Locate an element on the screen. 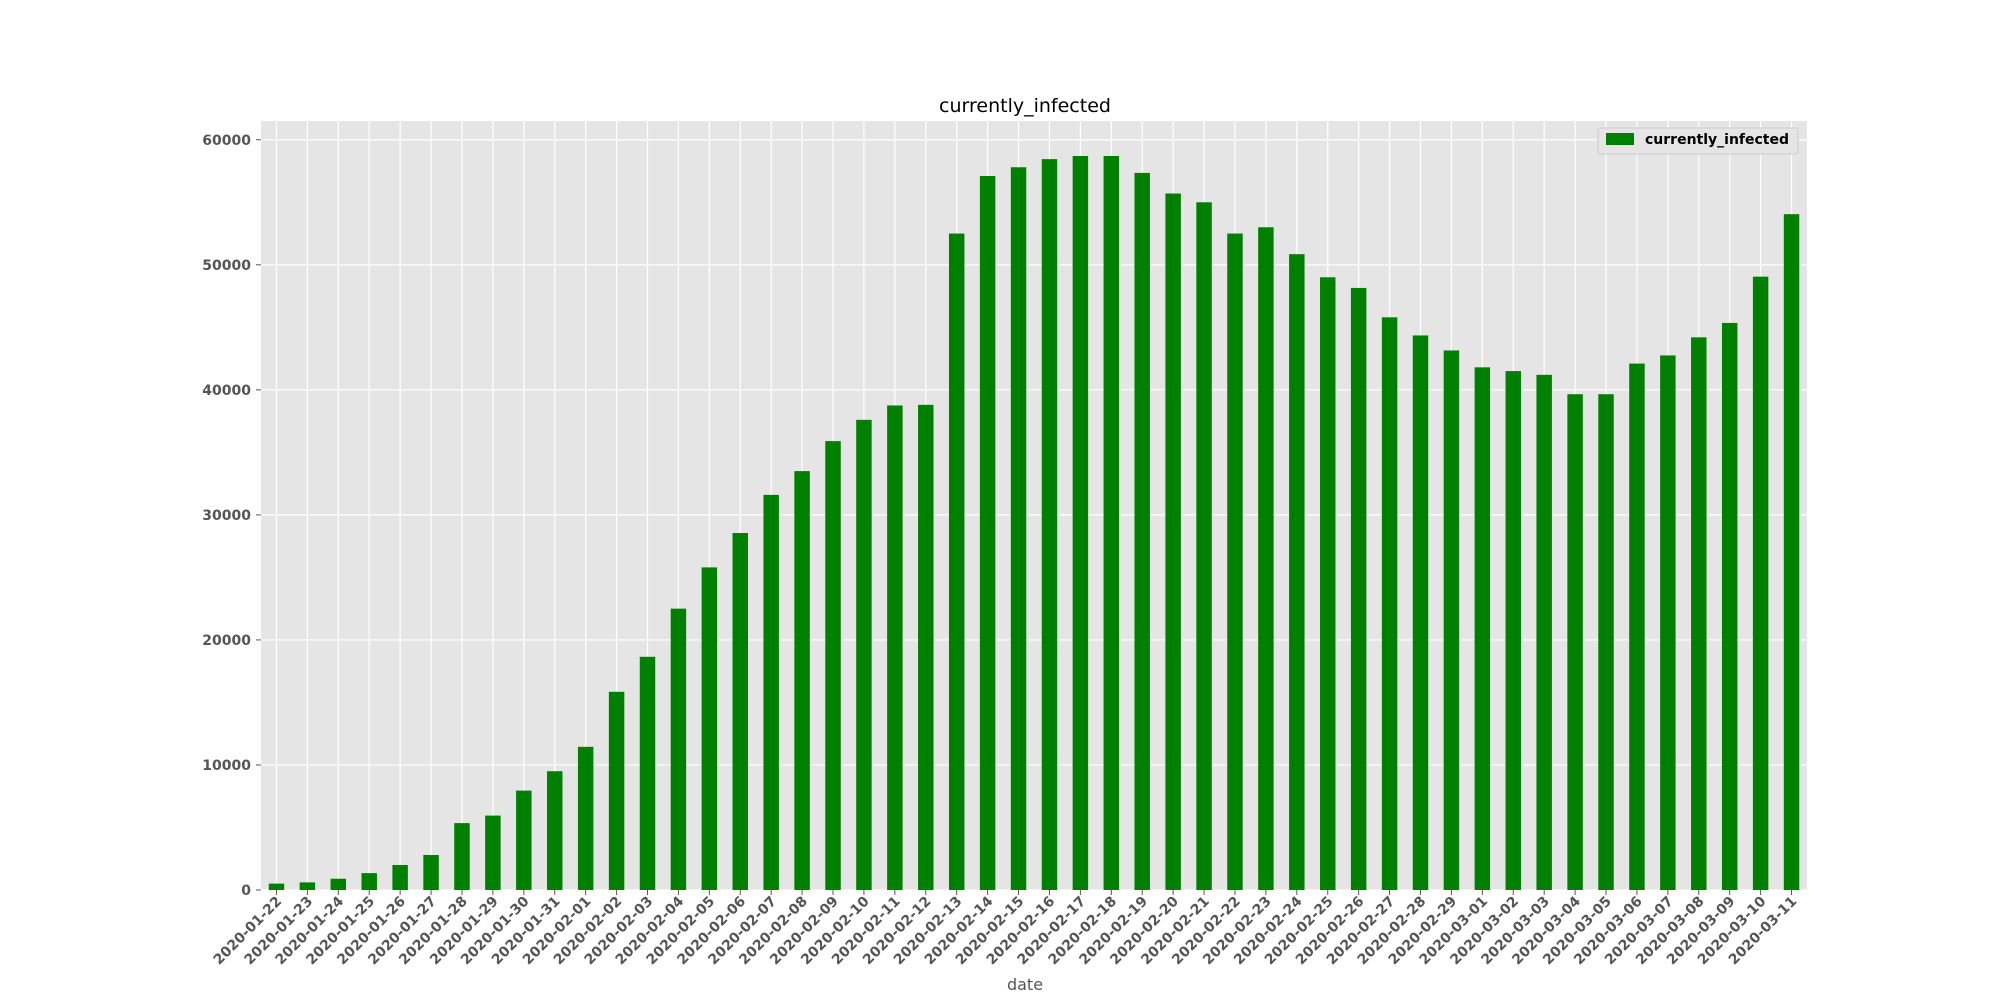  y-tick-label: 40000 is located at coordinates (226, 391).